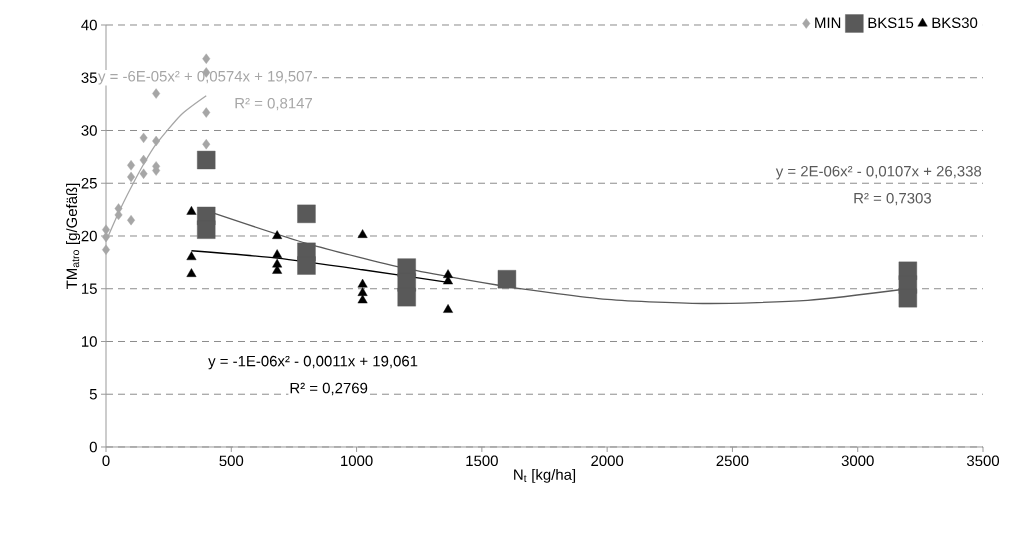 The width and height of the screenshot is (1022, 538). I want to click on annotation: R² = 0,8147, so click(274, 104).